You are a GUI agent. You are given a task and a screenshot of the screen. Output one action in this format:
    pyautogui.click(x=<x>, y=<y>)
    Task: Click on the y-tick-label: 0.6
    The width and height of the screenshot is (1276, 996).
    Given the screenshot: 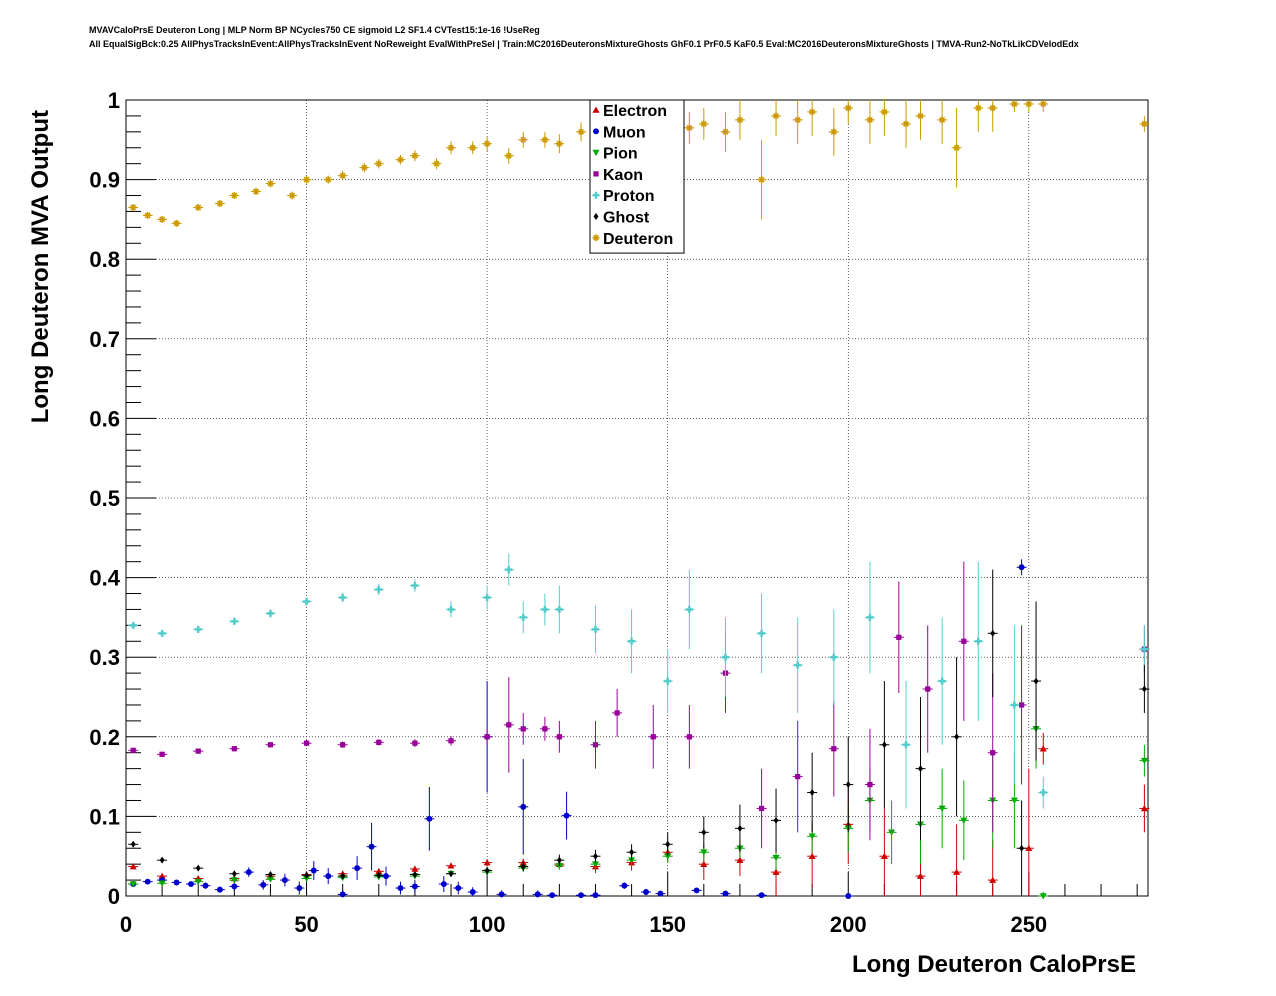 What is the action you would take?
    pyautogui.click(x=104, y=418)
    